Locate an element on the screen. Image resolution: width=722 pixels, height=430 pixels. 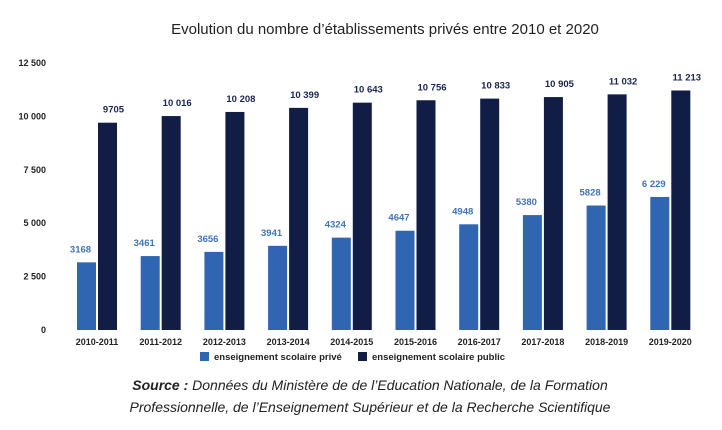
data-label: 4324 is located at coordinates (336, 225).